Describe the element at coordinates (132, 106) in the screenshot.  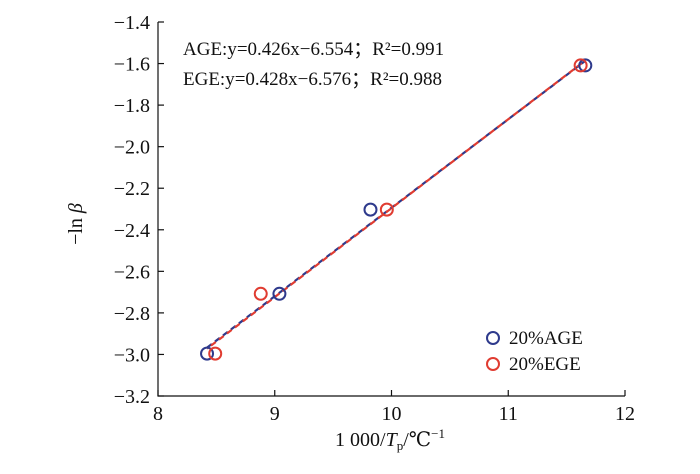
I see `y-tick-label: −1.8` at that location.